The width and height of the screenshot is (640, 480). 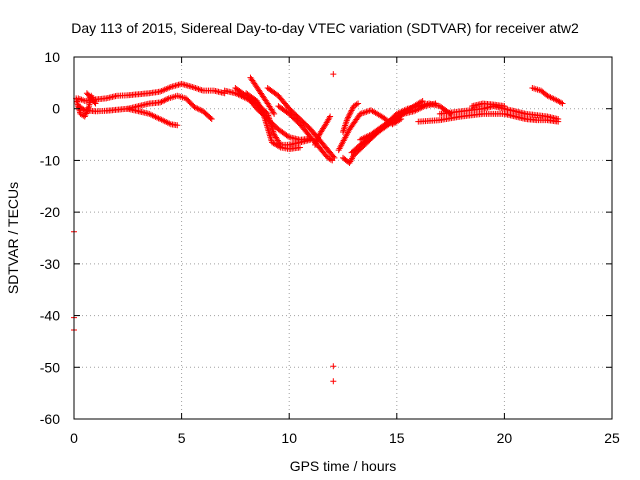 What do you see at coordinates (50, 419) in the screenshot?
I see `y-tick-label: -60` at bounding box center [50, 419].